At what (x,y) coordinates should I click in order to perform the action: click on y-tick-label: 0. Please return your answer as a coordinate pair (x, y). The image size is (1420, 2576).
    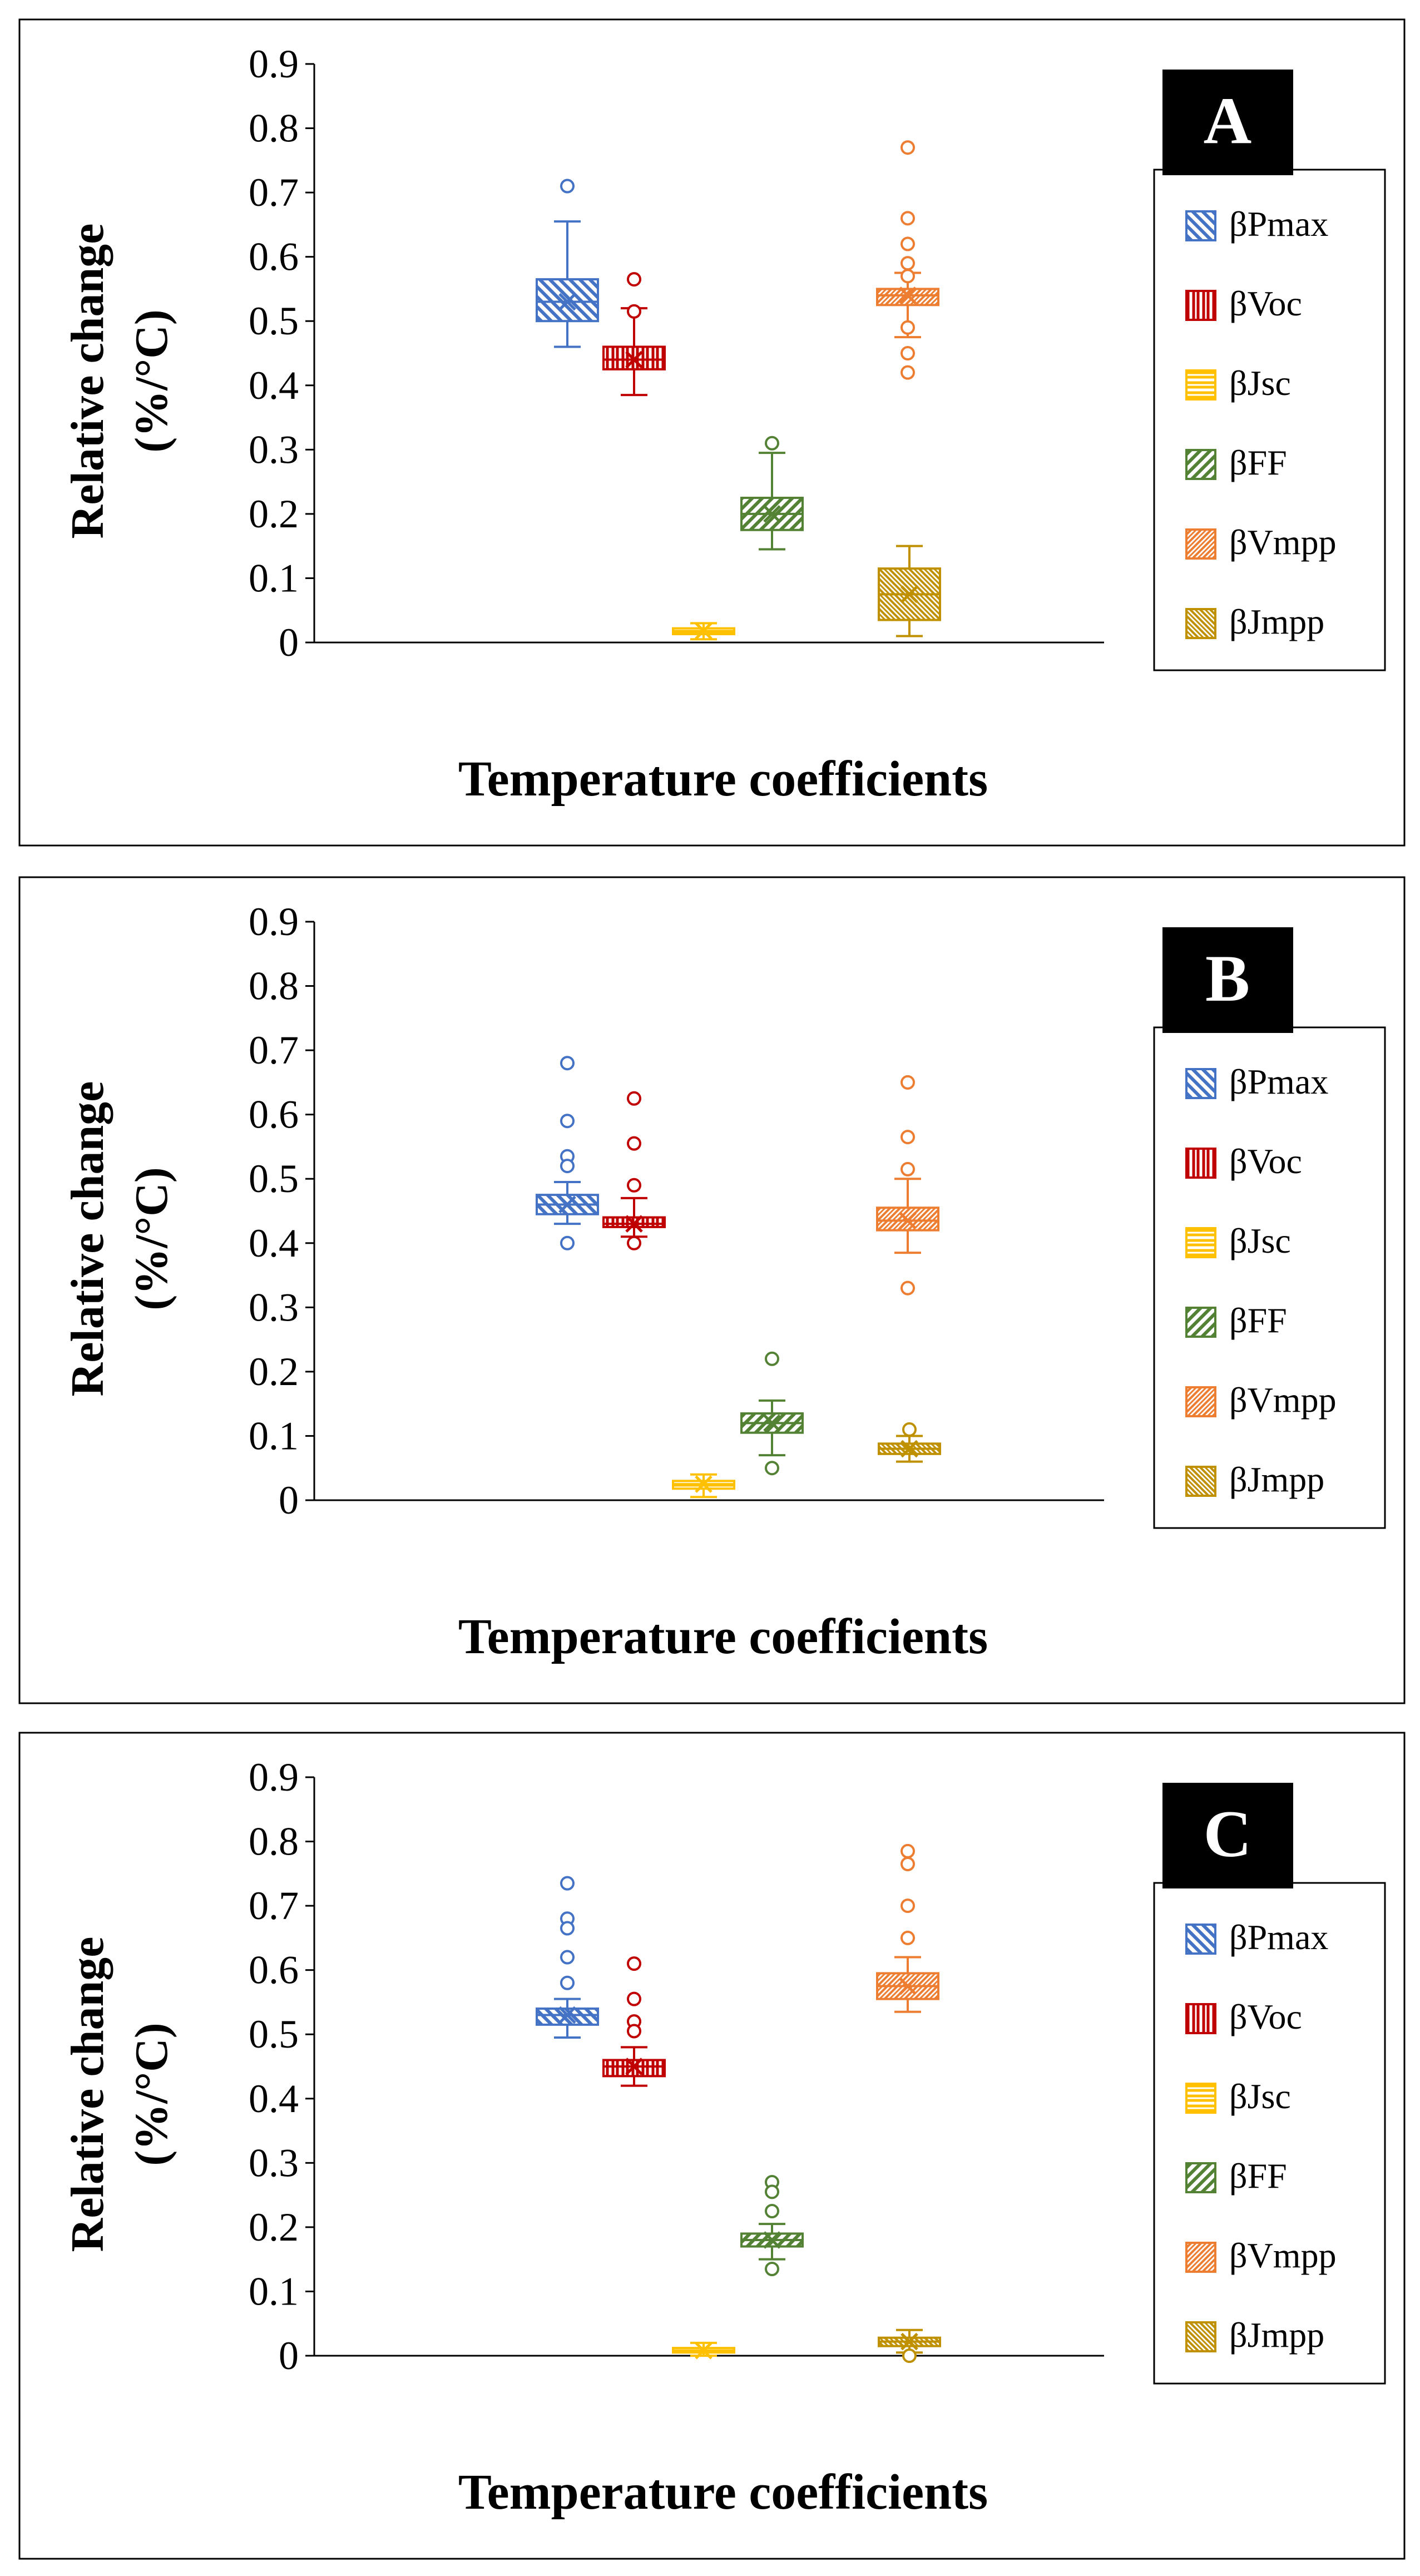
    Looking at the image, I should click on (289, 1500).